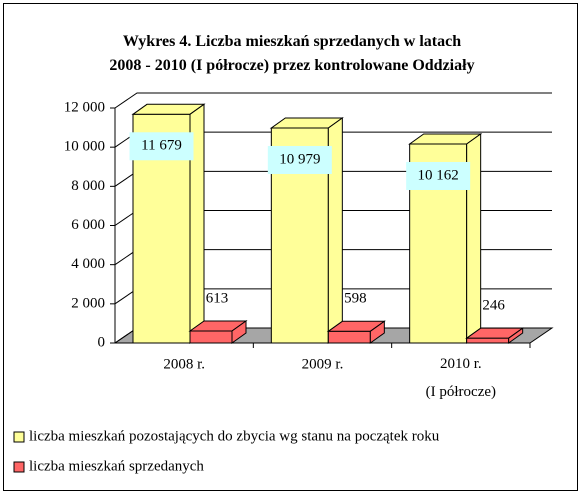 The width and height of the screenshot is (581, 494). I want to click on y-tick-label: 4 000, so click(88, 264).